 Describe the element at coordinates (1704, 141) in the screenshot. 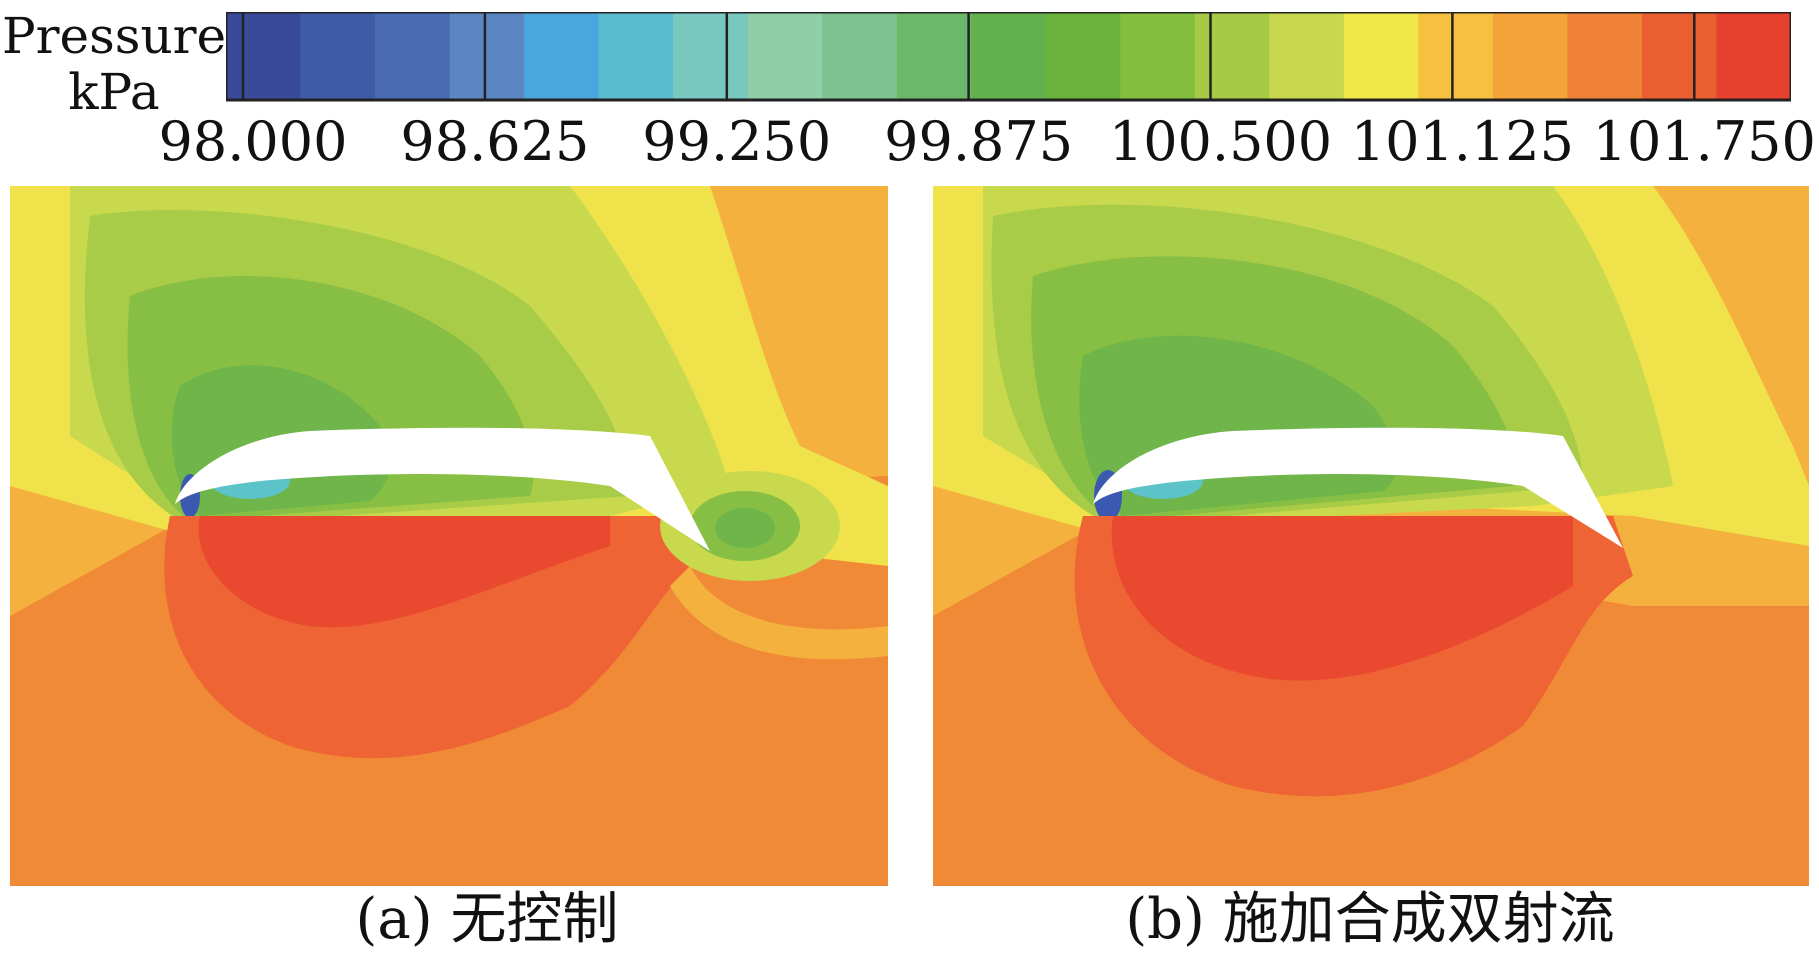

I see `colorbar-tick-label: 101.750` at that location.